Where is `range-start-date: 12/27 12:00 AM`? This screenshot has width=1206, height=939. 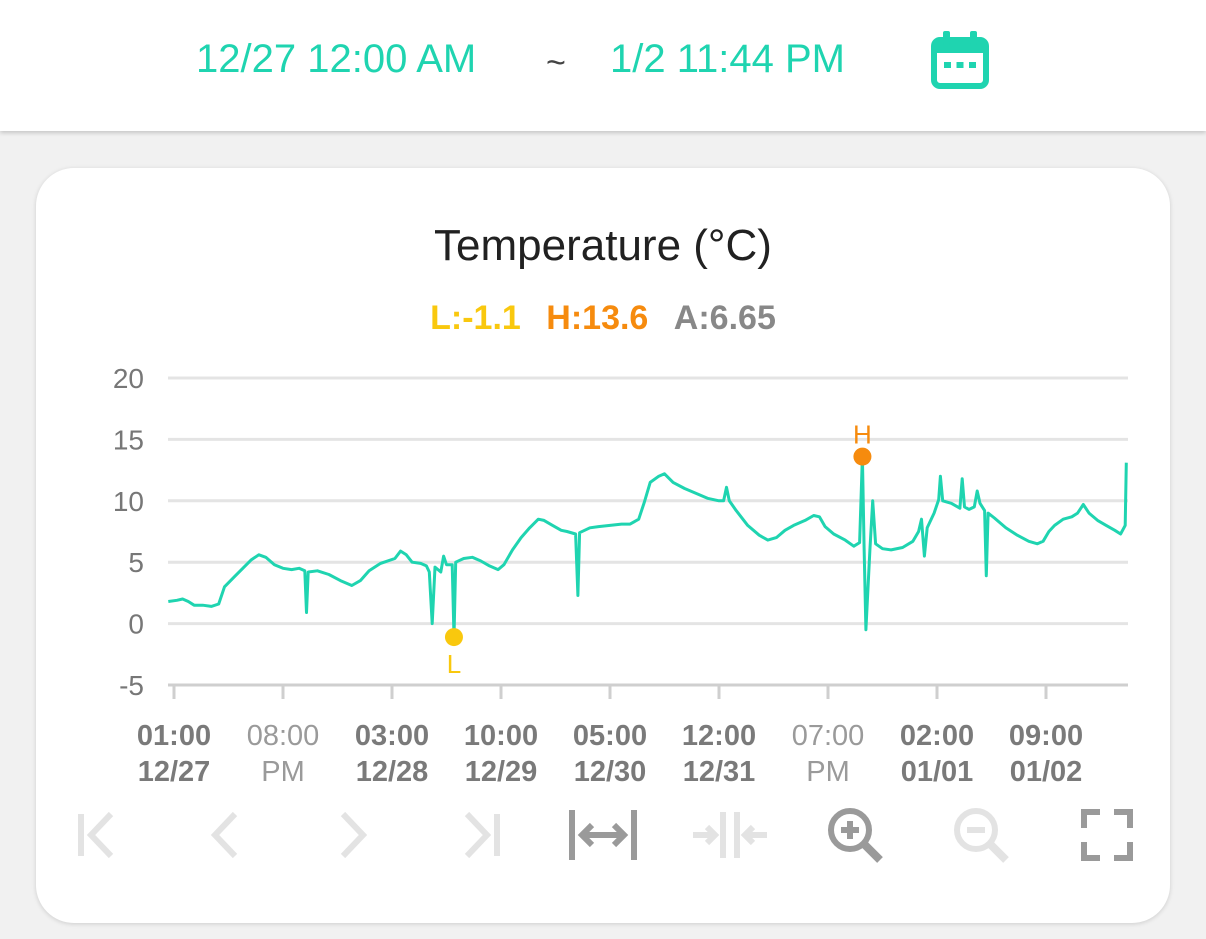
range-start-date: 12/27 12:00 AM is located at coordinates (336, 59).